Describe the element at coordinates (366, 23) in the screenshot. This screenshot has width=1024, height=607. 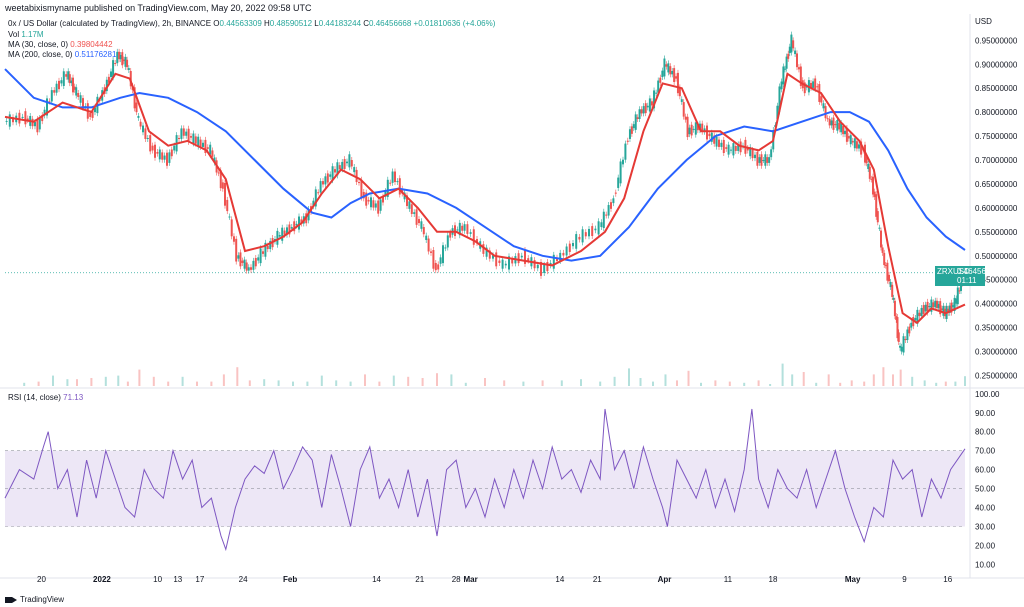
I see `legend-c-label: C` at that location.